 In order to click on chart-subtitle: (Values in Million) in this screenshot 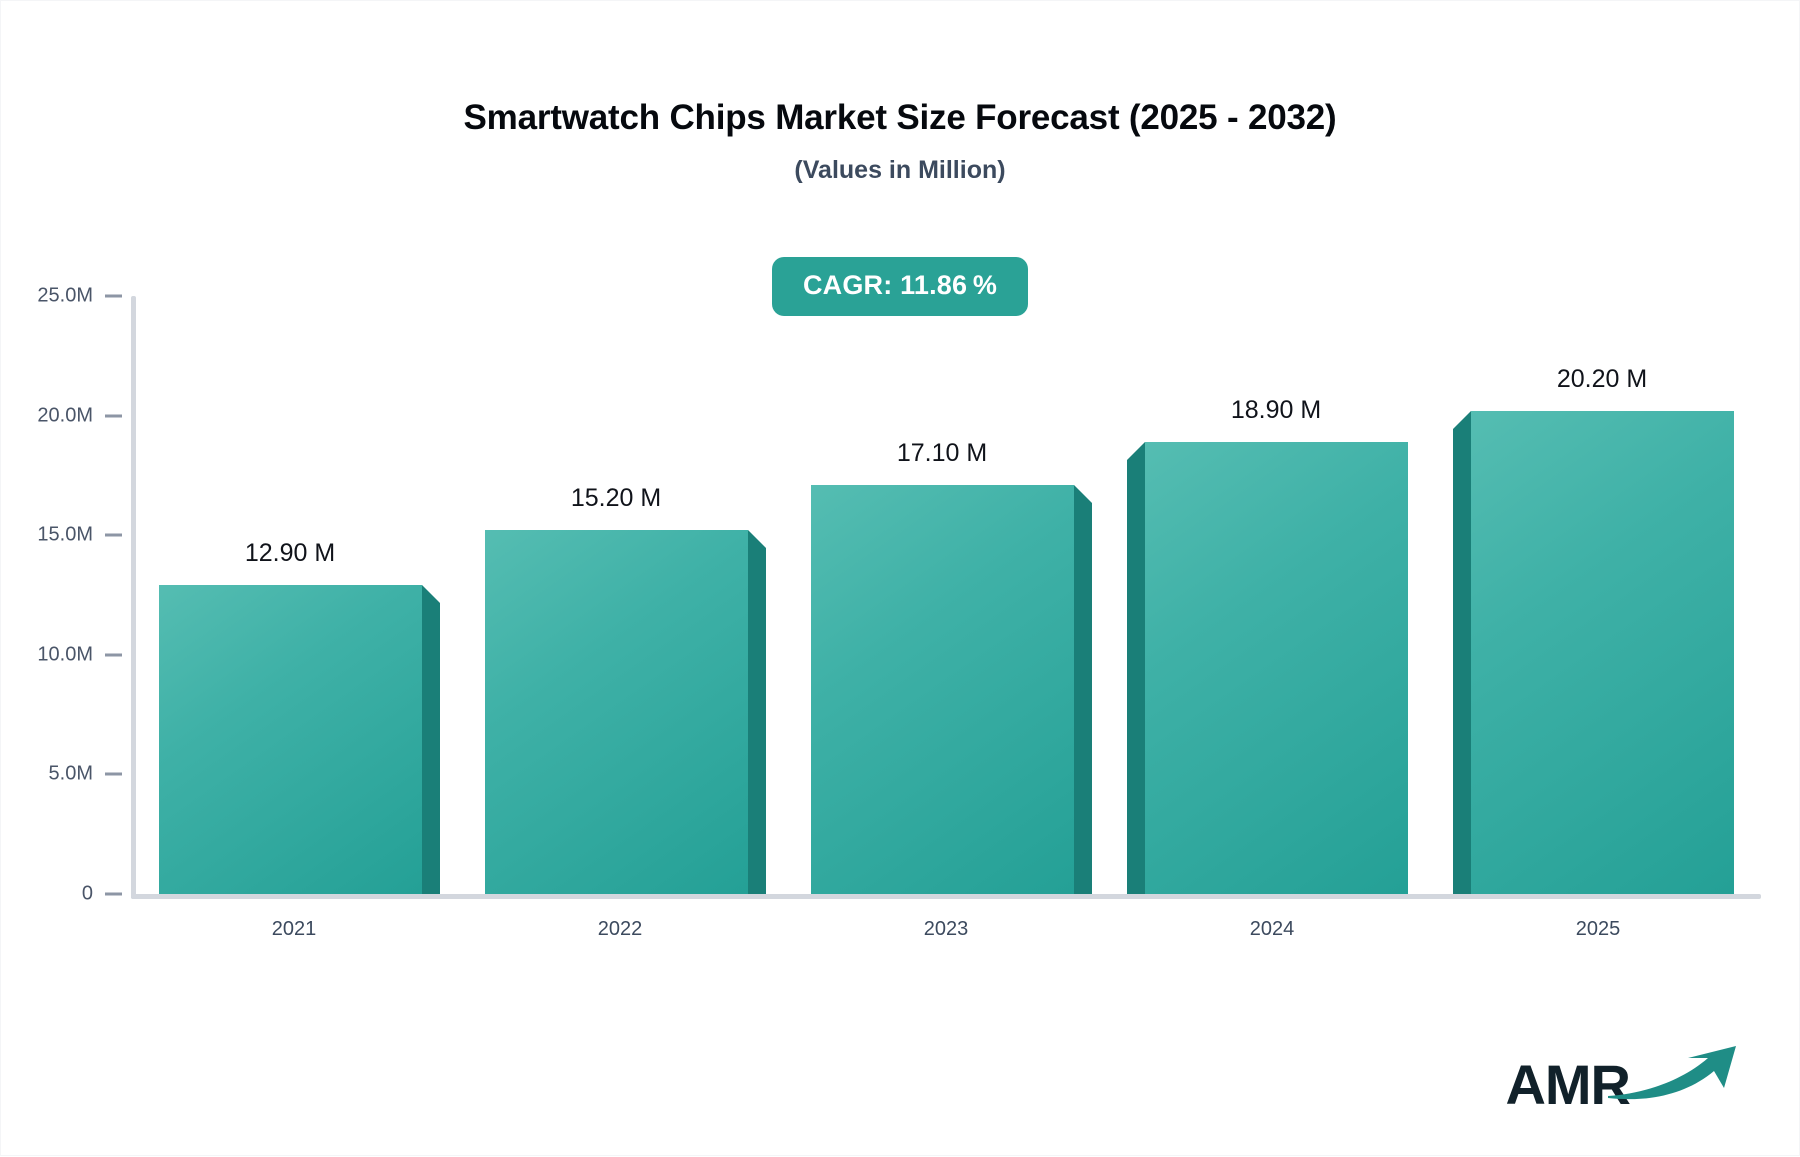, I will do `click(900, 170)`.